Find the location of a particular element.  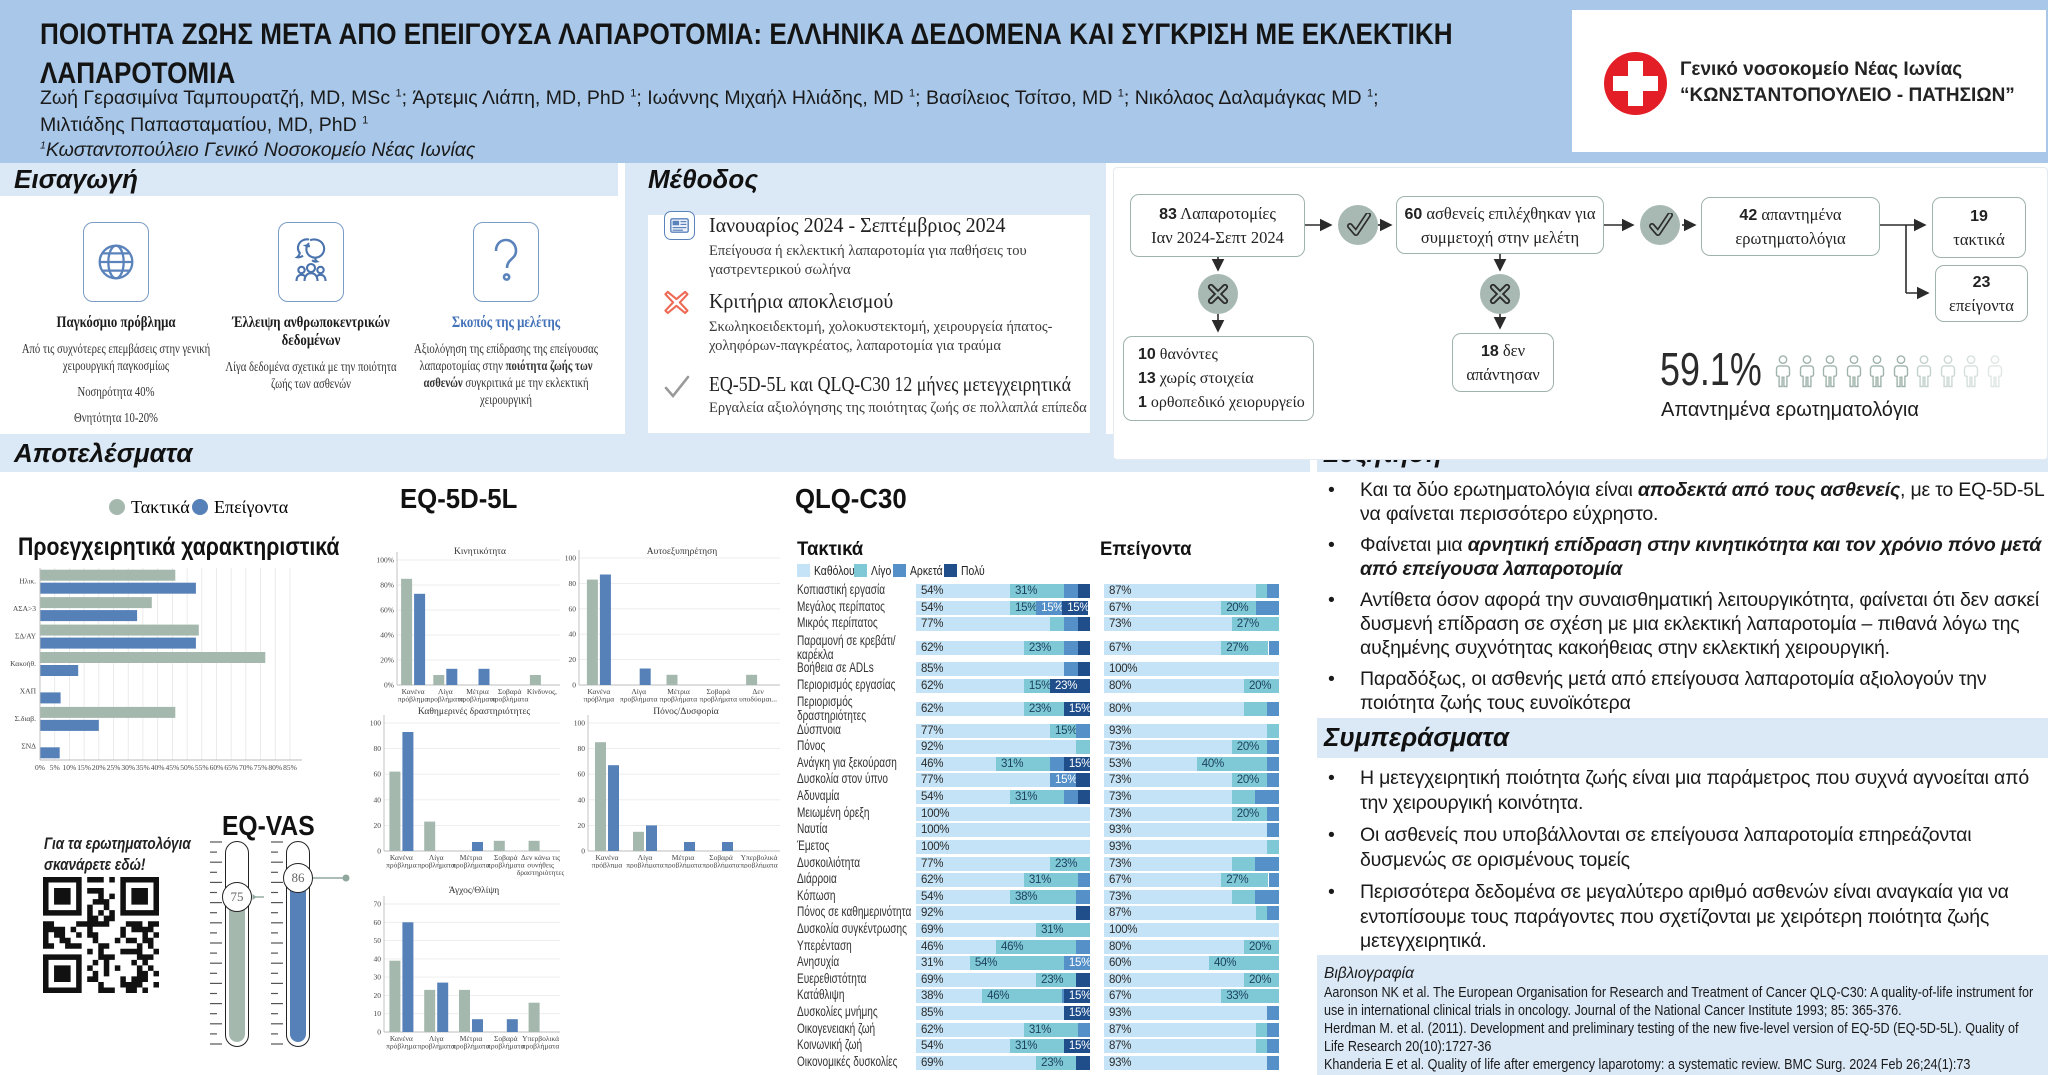

svg-text: 55% is located at coordinates (202, 767).